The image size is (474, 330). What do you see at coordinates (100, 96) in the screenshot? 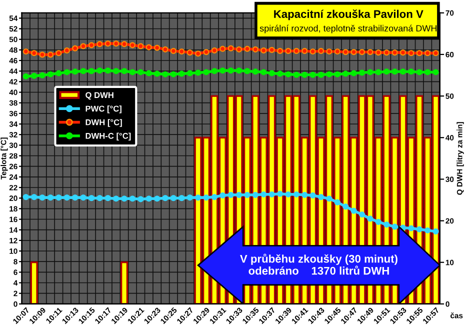
I see `legend-label: Q DWH` at bounding box center [100, 96].